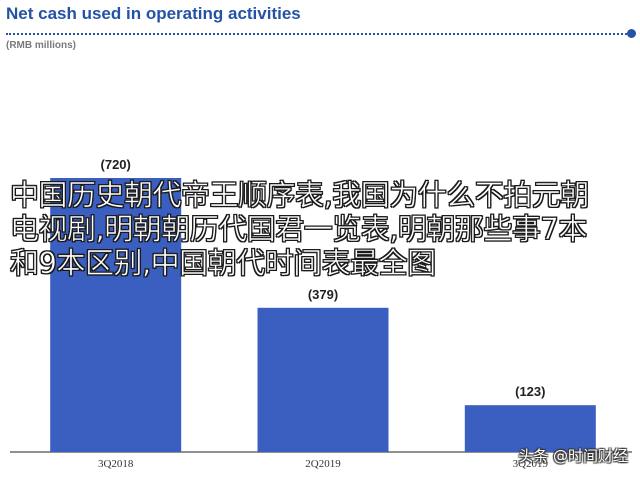 This screenshot has height=480, width=640. I want to click on data-label-3Q2019: (123), so click(530, 391).